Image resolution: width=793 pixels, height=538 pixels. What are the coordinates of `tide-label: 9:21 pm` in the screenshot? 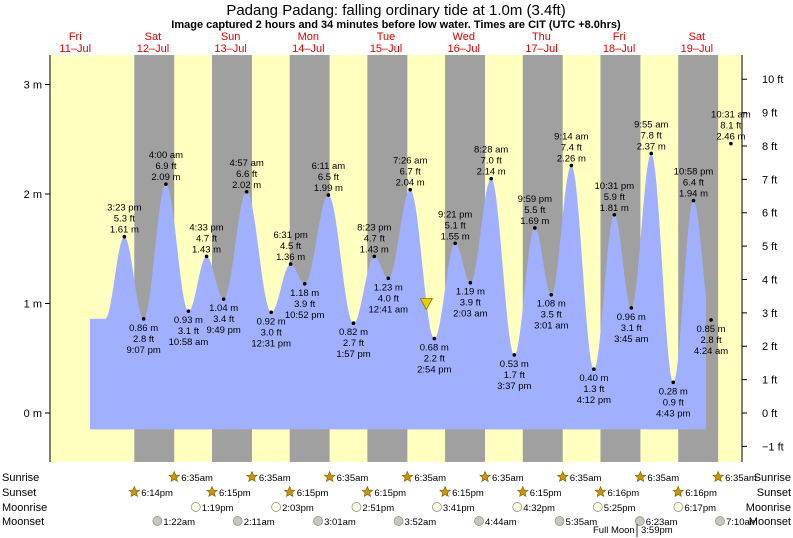 It's located at (455, 214).